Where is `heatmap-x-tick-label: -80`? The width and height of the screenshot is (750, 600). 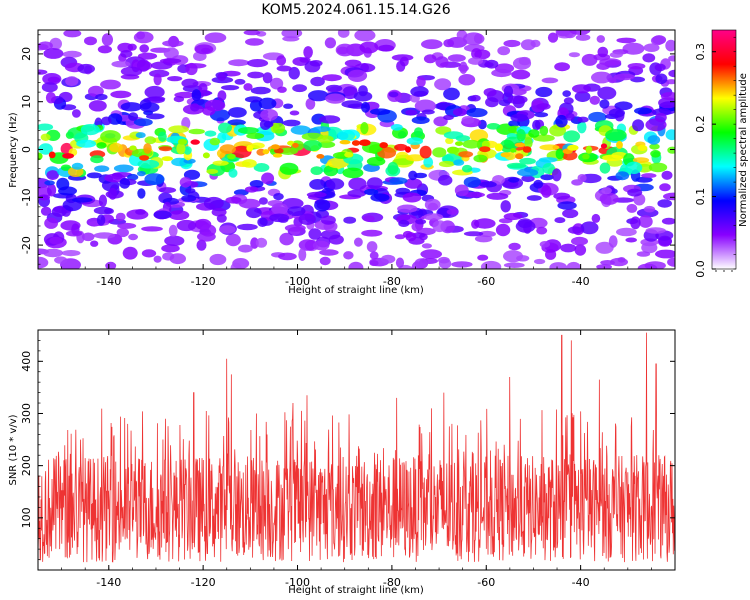 heatmap-x-tick-label: -80 is located at coordinates (392, 281).